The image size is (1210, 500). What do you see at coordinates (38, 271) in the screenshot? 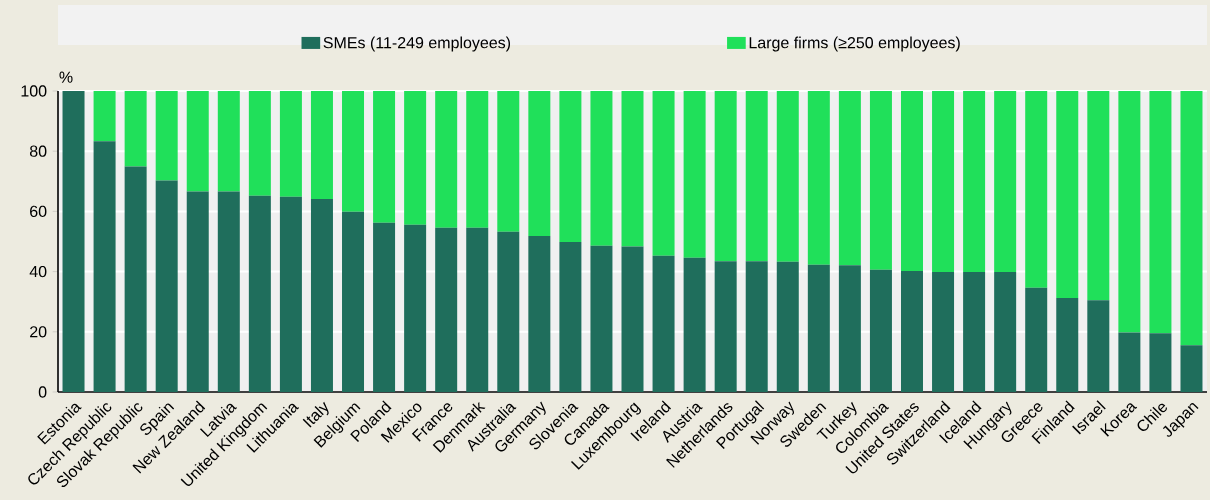
I see `y-tick-label: 40` at bounding box center [38, 271].